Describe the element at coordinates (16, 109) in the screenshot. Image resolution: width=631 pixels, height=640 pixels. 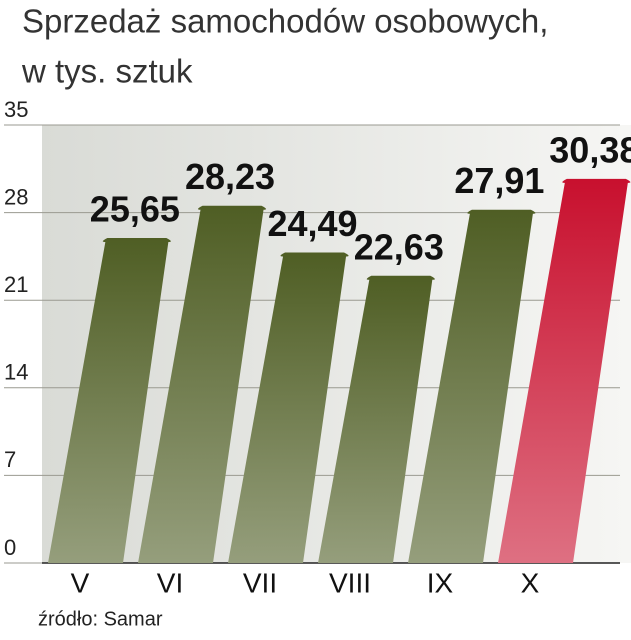
I see `y-tick-label: 35` at that location.